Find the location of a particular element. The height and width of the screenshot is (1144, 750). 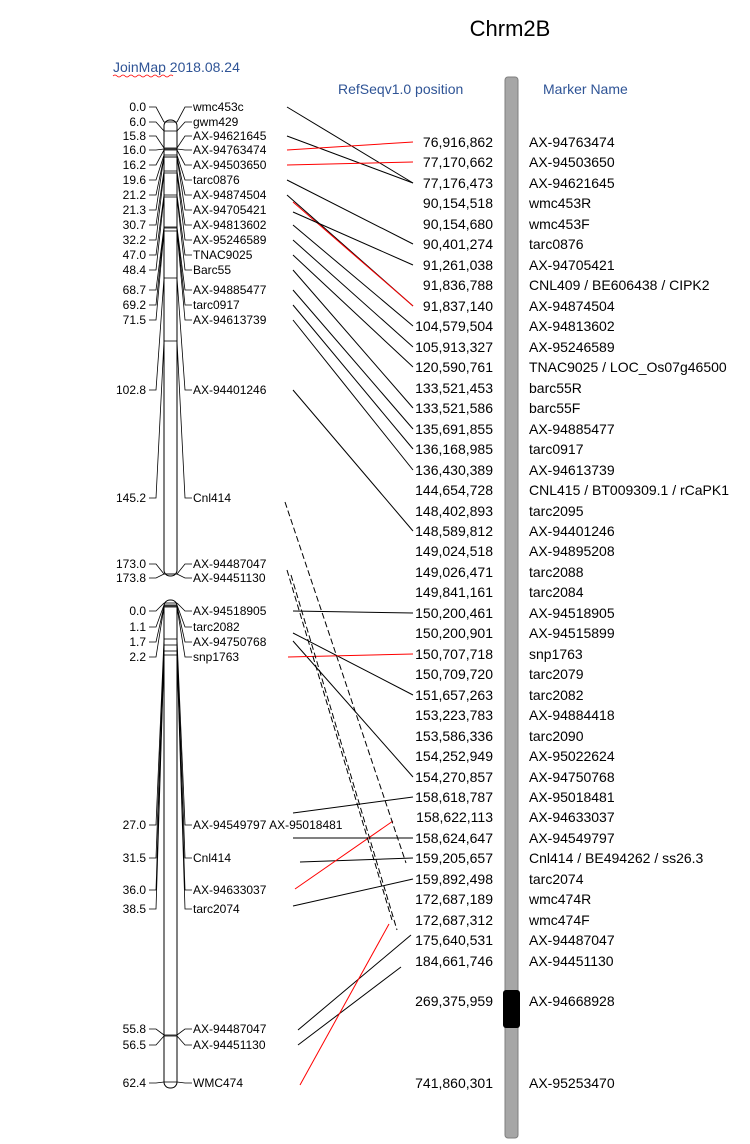

physical-marker-name: AX-94668928 is located at coordinates (572, 1001).